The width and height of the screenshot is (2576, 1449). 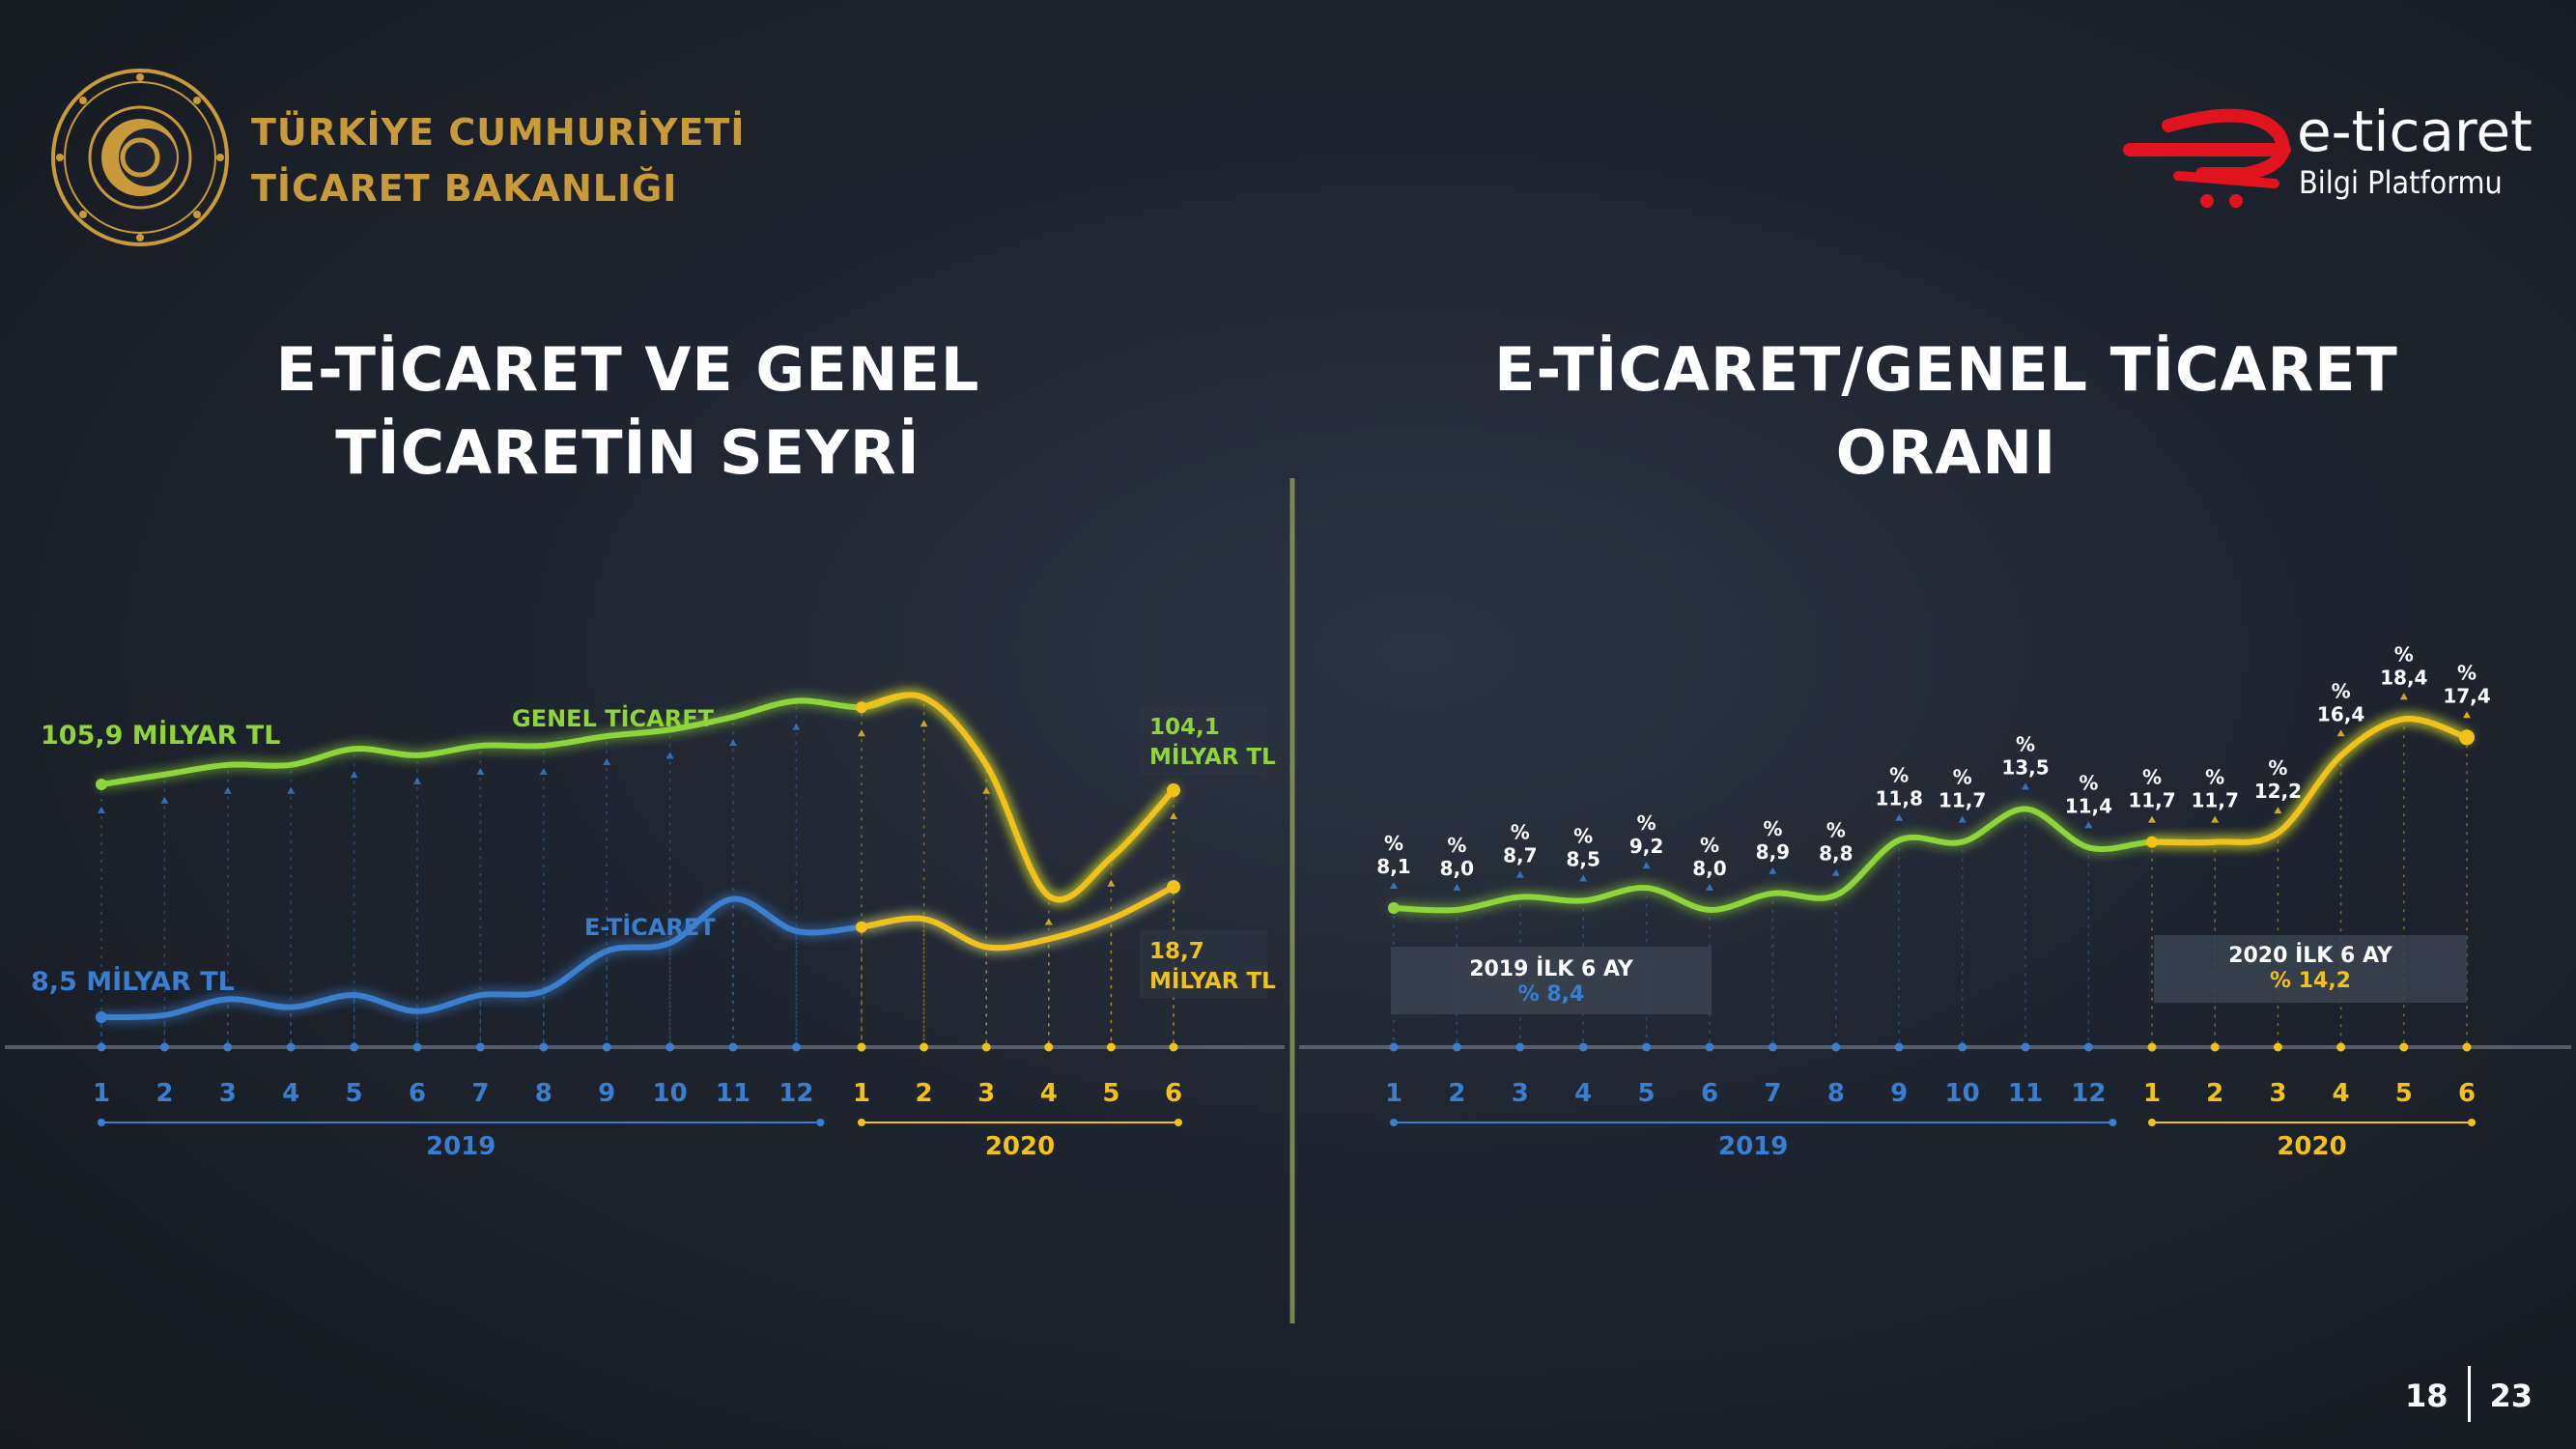 What do you see at coordinates (2088, 805) in the screenshot?
I see `right-value-label: 11,4` at bounding box center [2088, 805].